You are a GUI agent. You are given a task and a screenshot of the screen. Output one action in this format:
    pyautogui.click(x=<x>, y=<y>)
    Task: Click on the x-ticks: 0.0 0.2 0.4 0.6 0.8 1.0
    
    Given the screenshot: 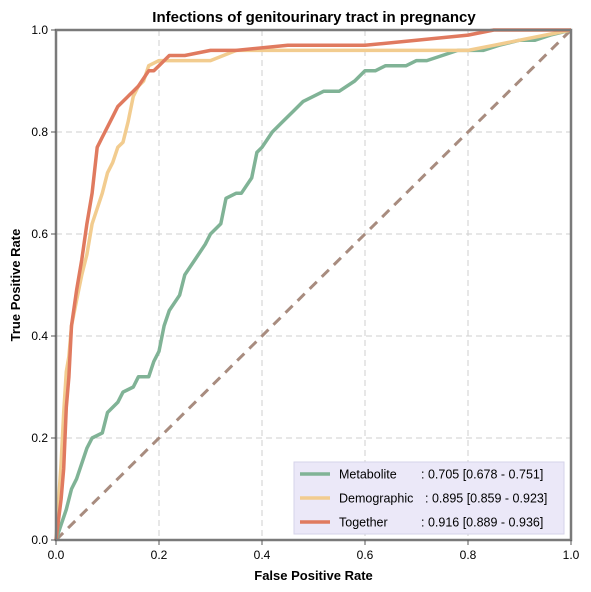 What is the action you would take?
    pyautogui.click(x=314, y=551)
    